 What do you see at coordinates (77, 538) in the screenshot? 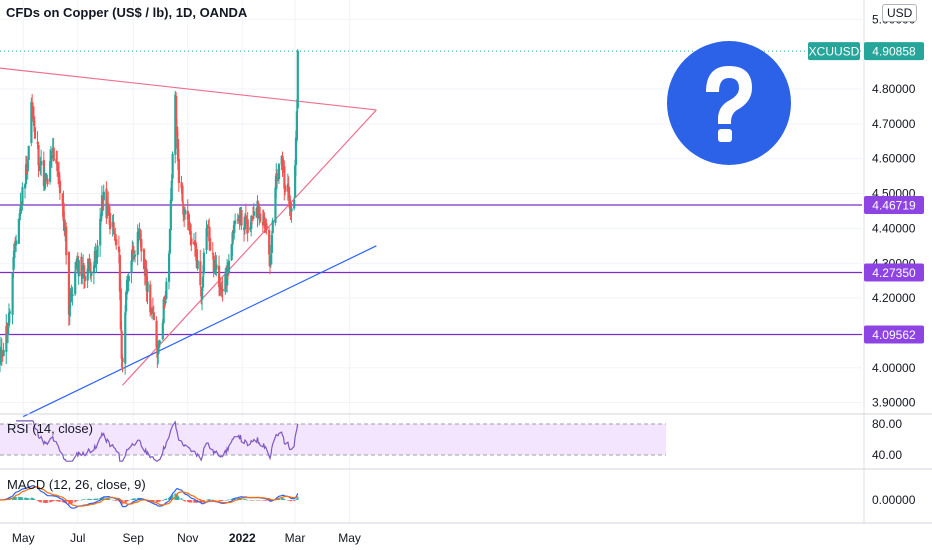
I see `x-tick-label: Jul` at bounding box center [77, 538].